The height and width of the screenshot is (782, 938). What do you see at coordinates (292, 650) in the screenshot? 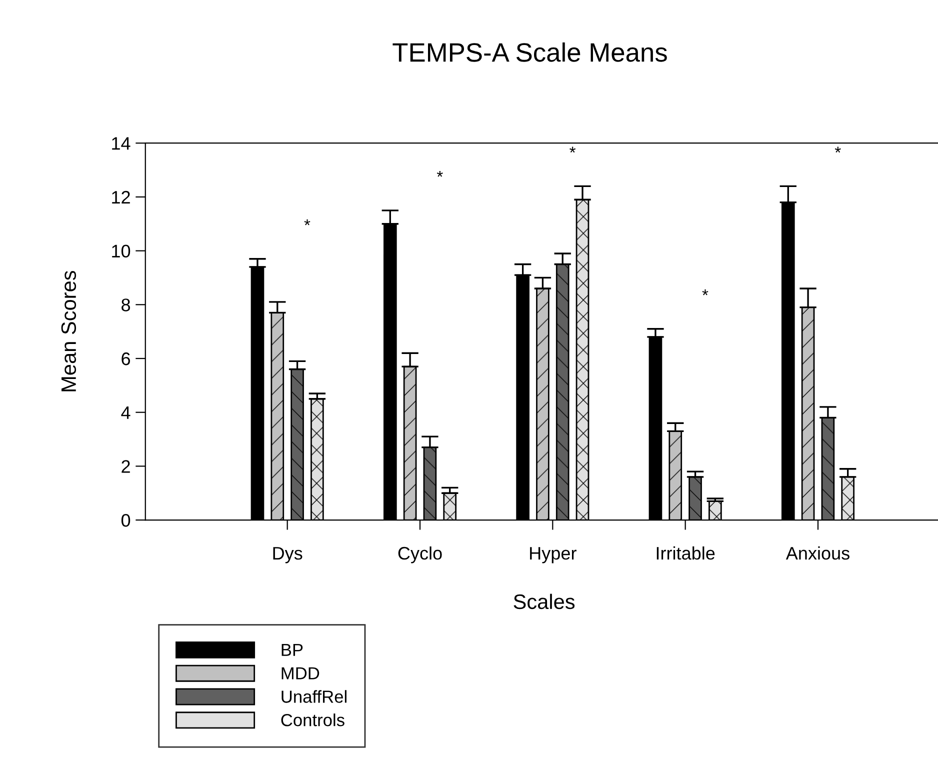
I see `legend-label: BP` at bounding box center [292, 650].